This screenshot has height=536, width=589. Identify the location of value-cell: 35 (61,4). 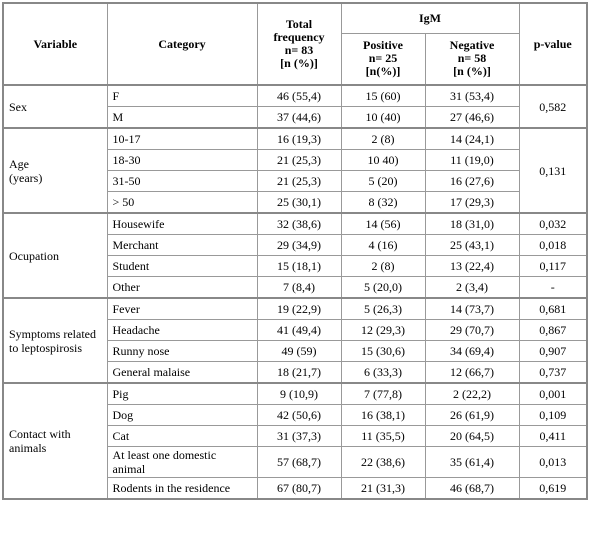
(472, 462).